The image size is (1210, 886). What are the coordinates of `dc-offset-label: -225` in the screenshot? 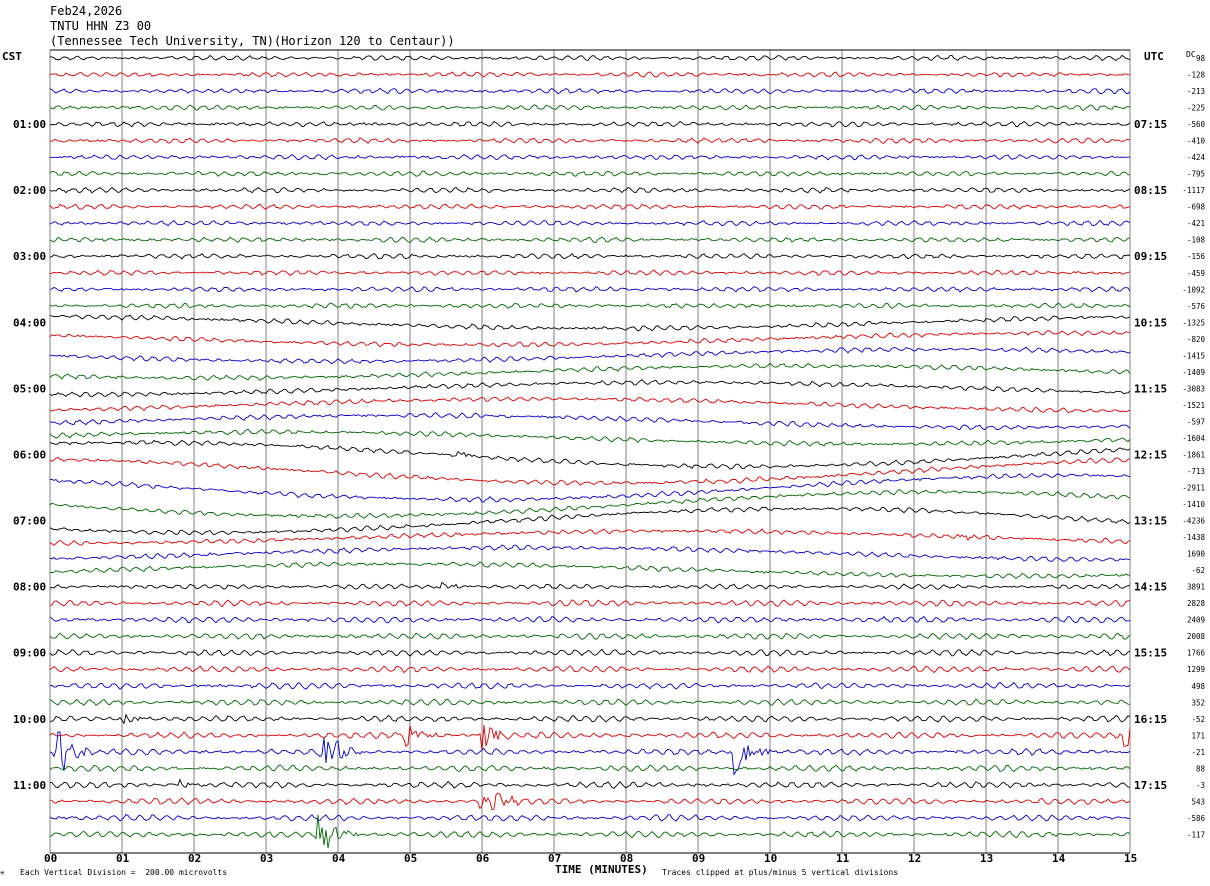 It's located at (1196, 108).